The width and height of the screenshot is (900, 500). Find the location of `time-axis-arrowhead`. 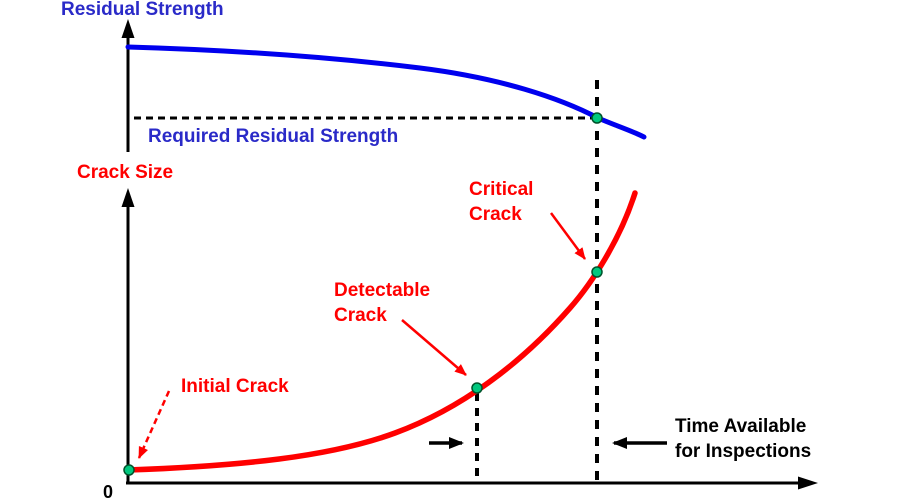

time-axis-arrowhead is located at coordinates (808, 483).